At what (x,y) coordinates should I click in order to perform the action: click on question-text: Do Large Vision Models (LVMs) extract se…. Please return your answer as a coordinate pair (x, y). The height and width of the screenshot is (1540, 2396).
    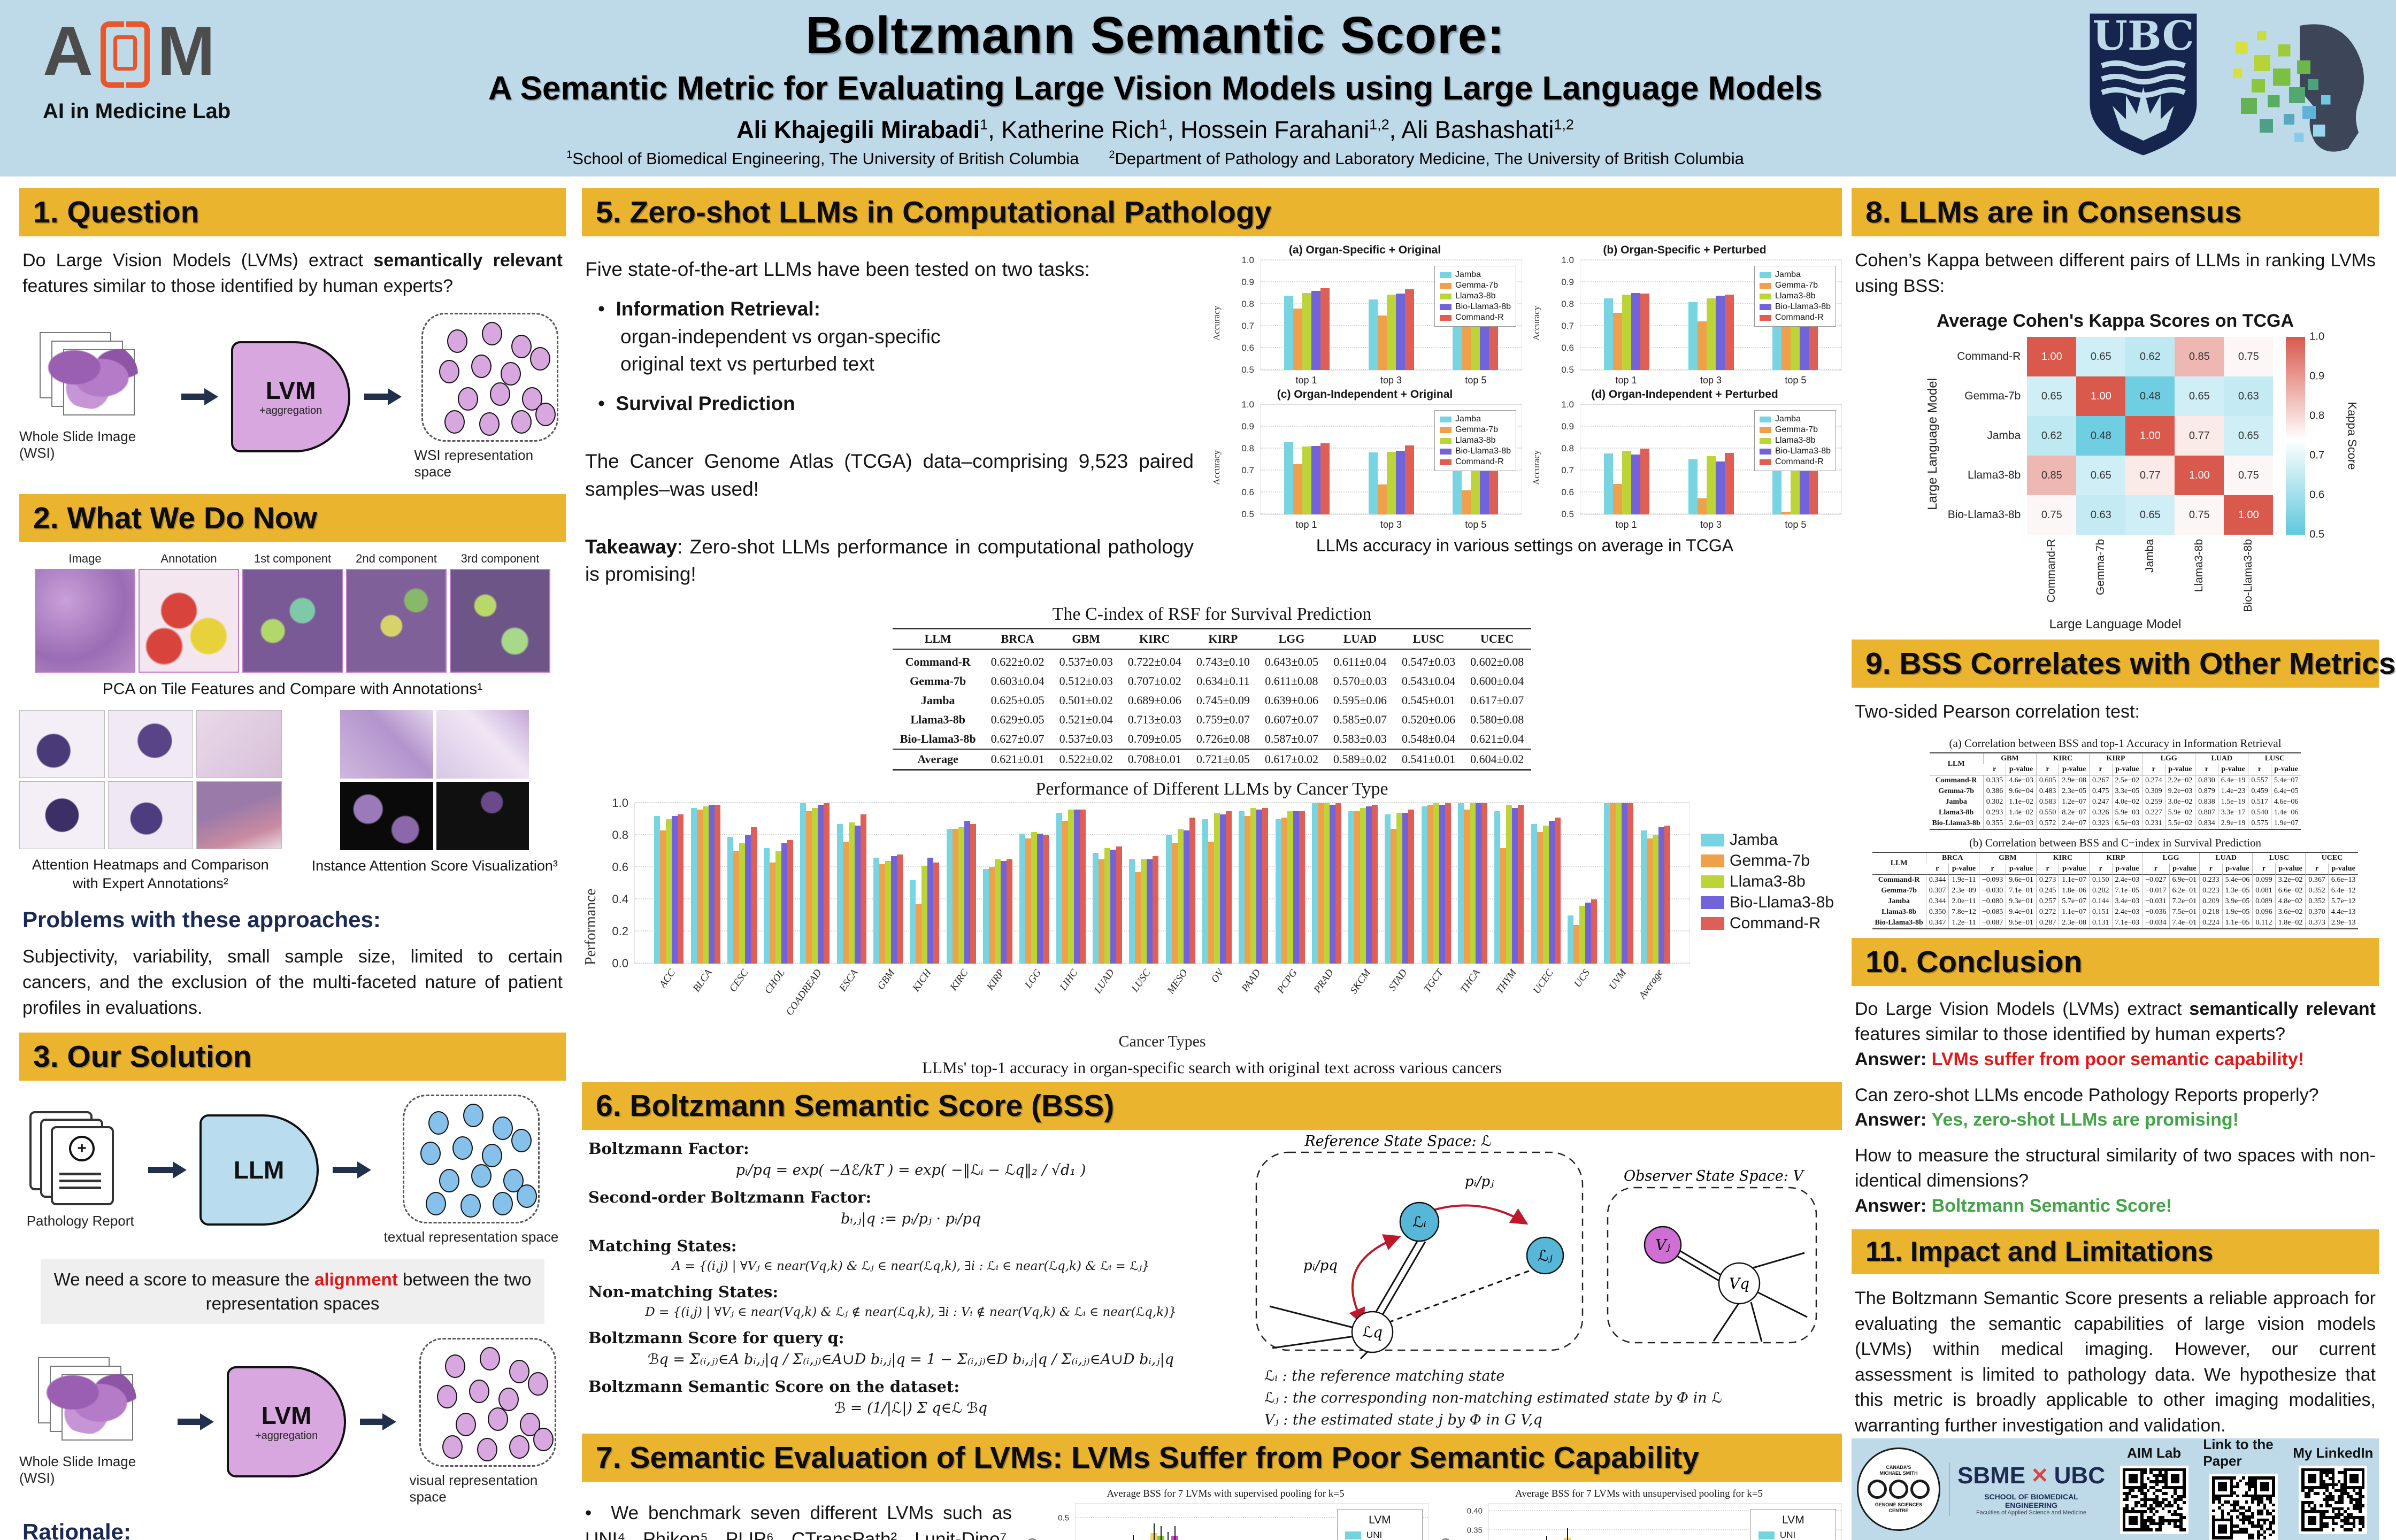
    Looking at the image, I should click on (292, 273).